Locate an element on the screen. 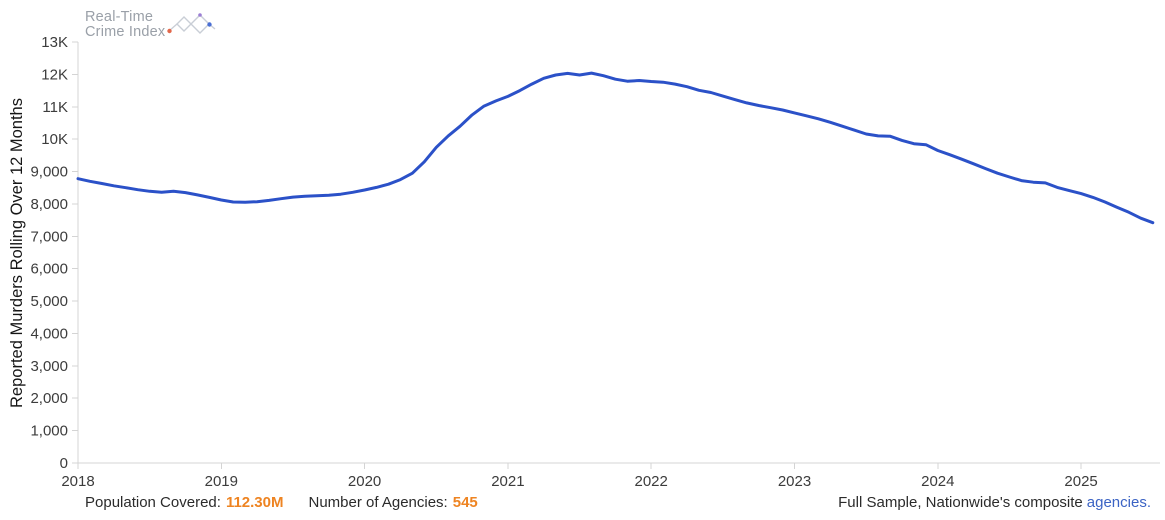  svg-text: 5,000 is located at coordinates (49, 301).